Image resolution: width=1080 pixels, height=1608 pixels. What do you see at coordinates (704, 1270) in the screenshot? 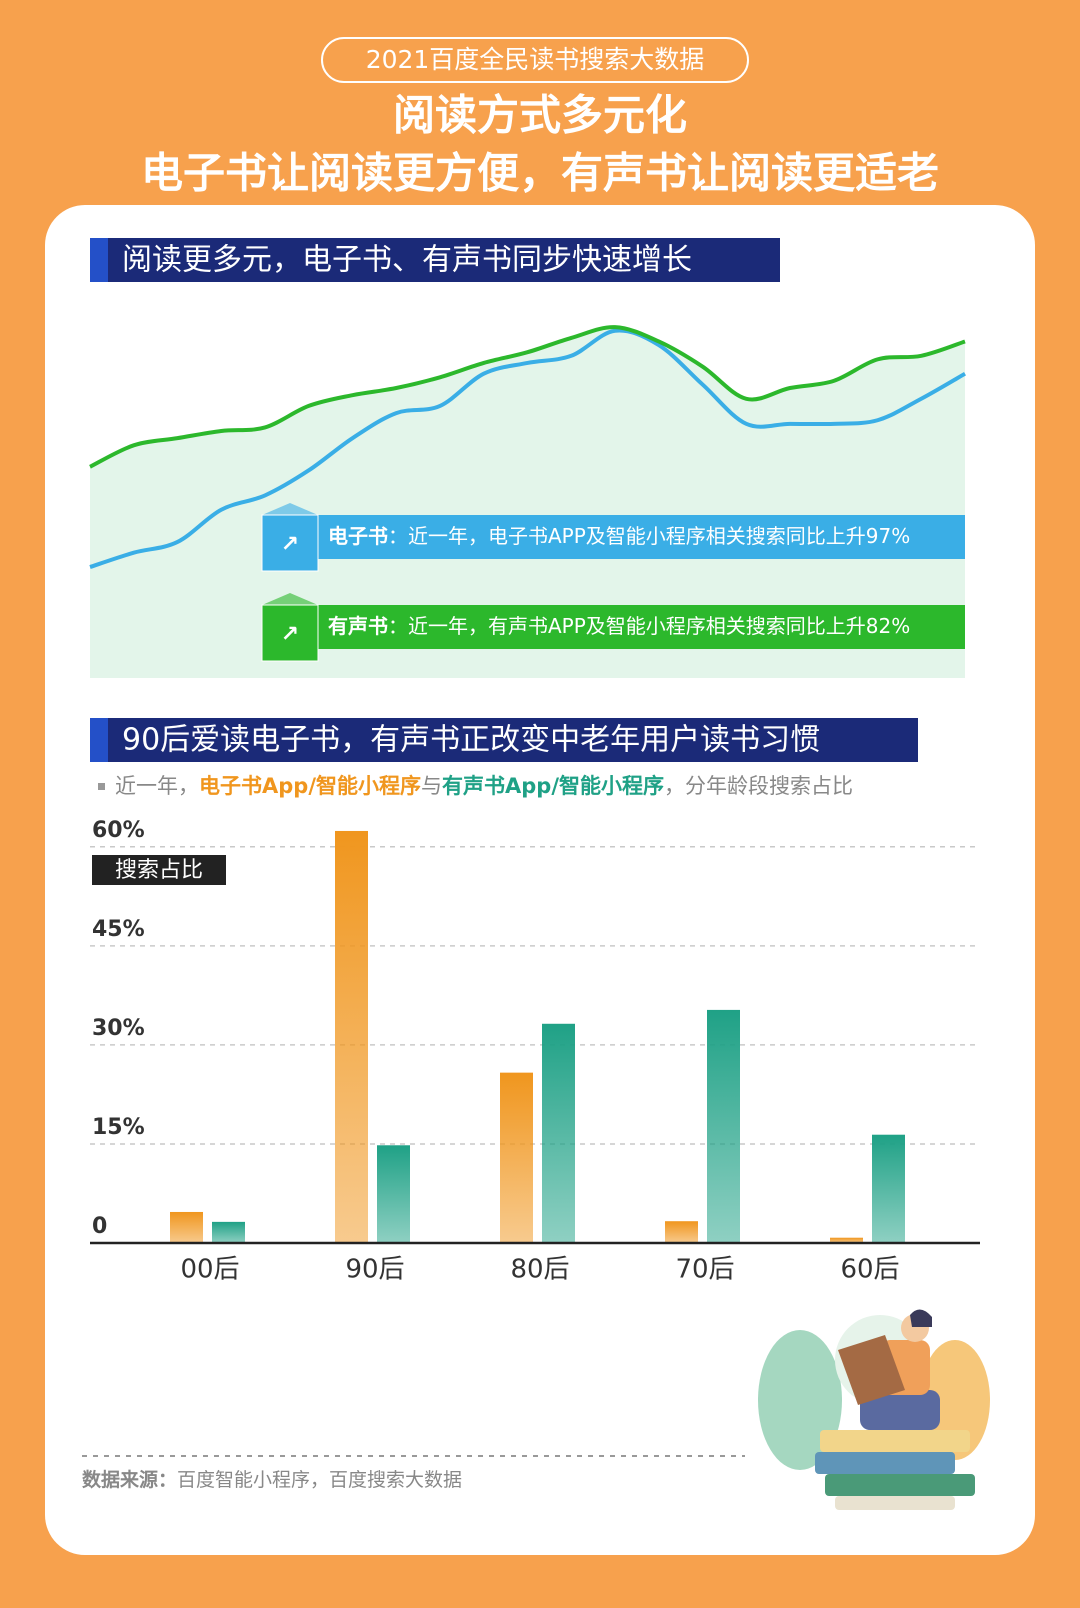
I see `x-tick-label: 70后` at bounding box center [704, 1270].